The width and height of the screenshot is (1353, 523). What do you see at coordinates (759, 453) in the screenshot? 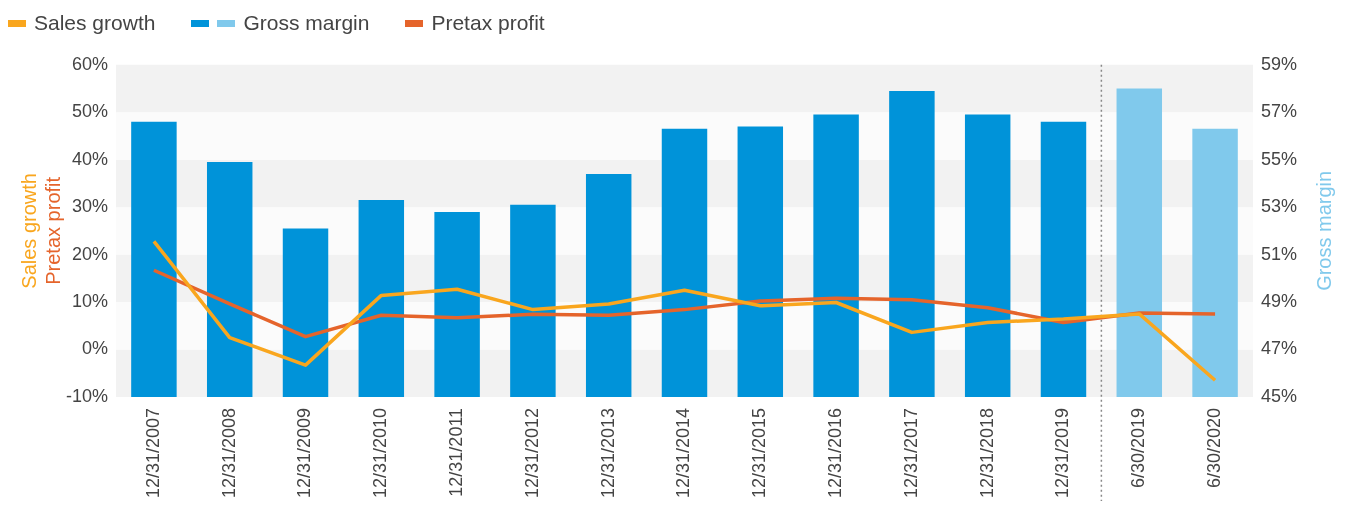
I see `x-tick-label: 12/31/2015` at bounding box center [759, 453].